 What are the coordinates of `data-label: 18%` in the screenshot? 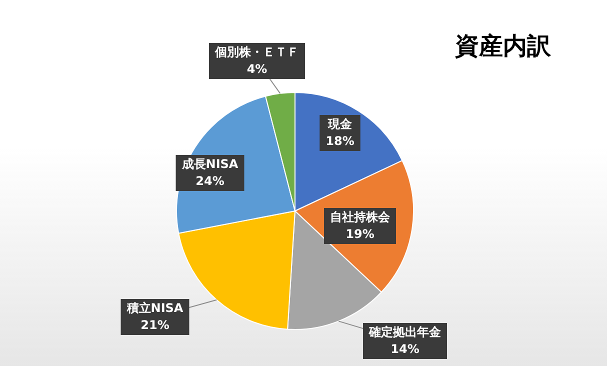 It's located at (340, 141).